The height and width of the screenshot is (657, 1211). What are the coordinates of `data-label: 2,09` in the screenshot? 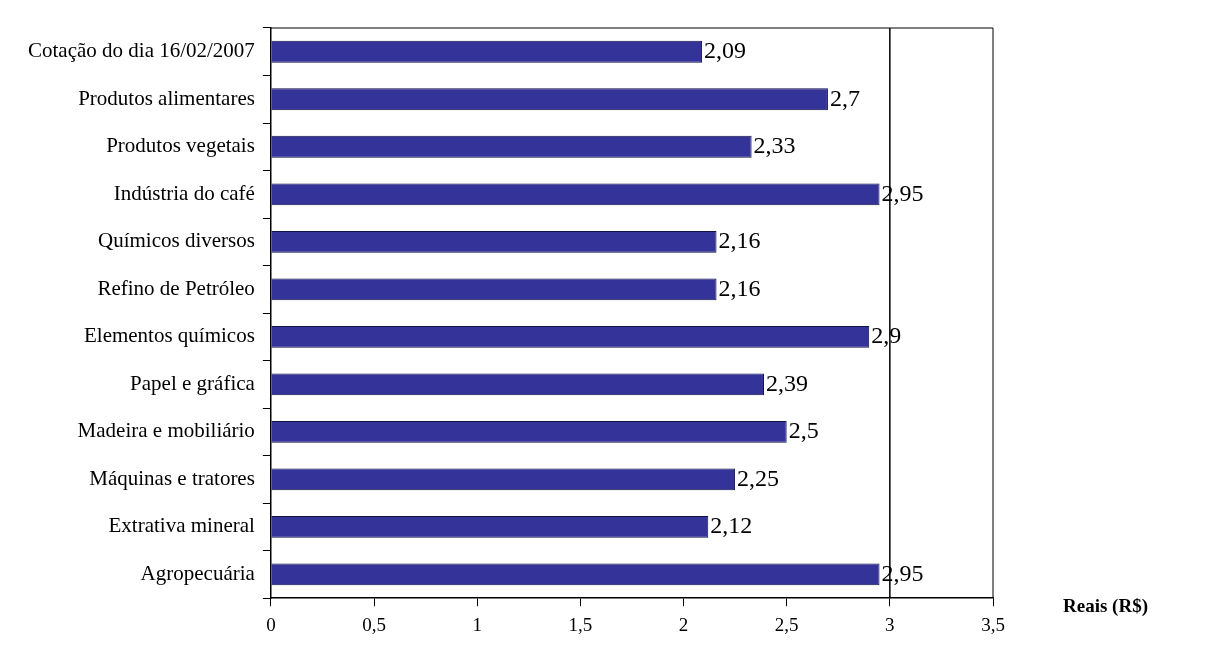 It's located at (725, 50).